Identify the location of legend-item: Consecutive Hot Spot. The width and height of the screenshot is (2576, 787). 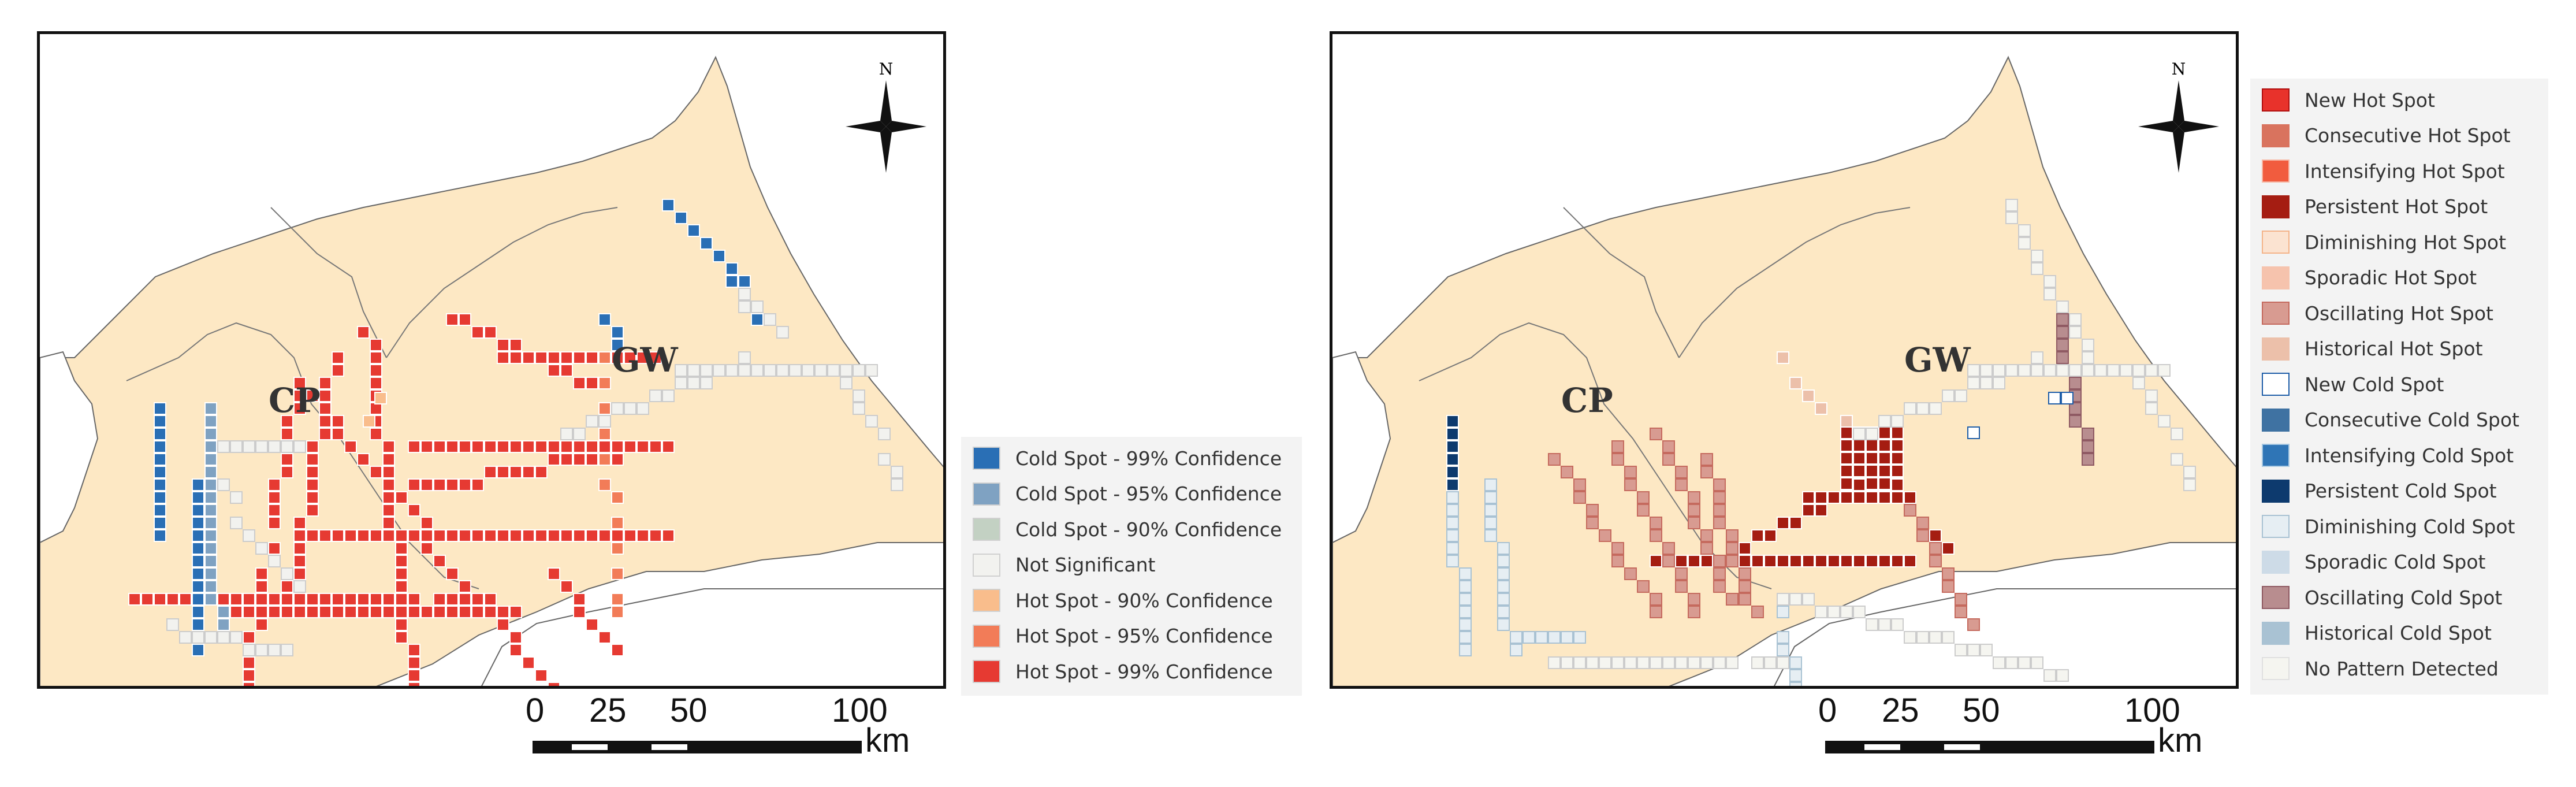
(2380, 136).